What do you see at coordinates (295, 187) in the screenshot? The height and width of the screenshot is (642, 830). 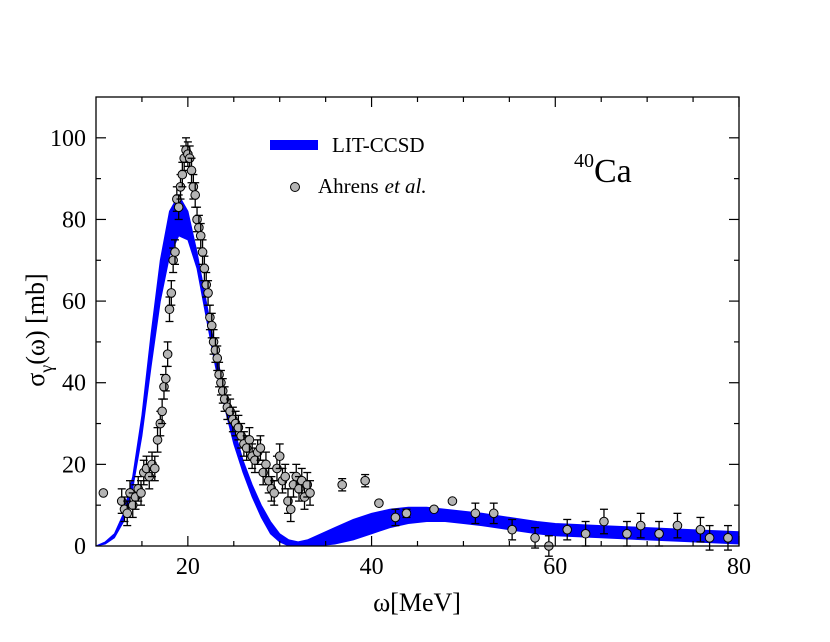 I see `legend-points-marker` at bounding box center [295, 187].